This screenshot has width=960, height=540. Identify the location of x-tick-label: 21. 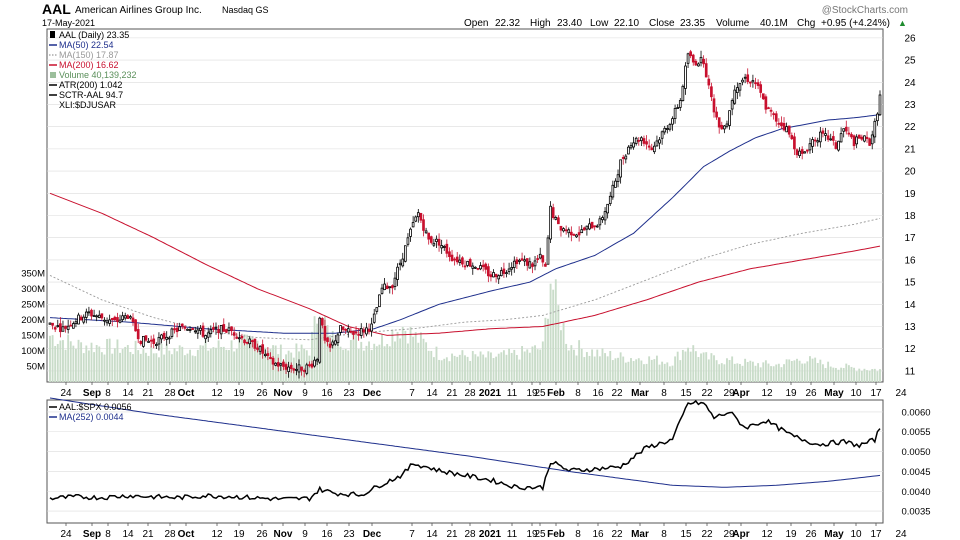
(452, 534).